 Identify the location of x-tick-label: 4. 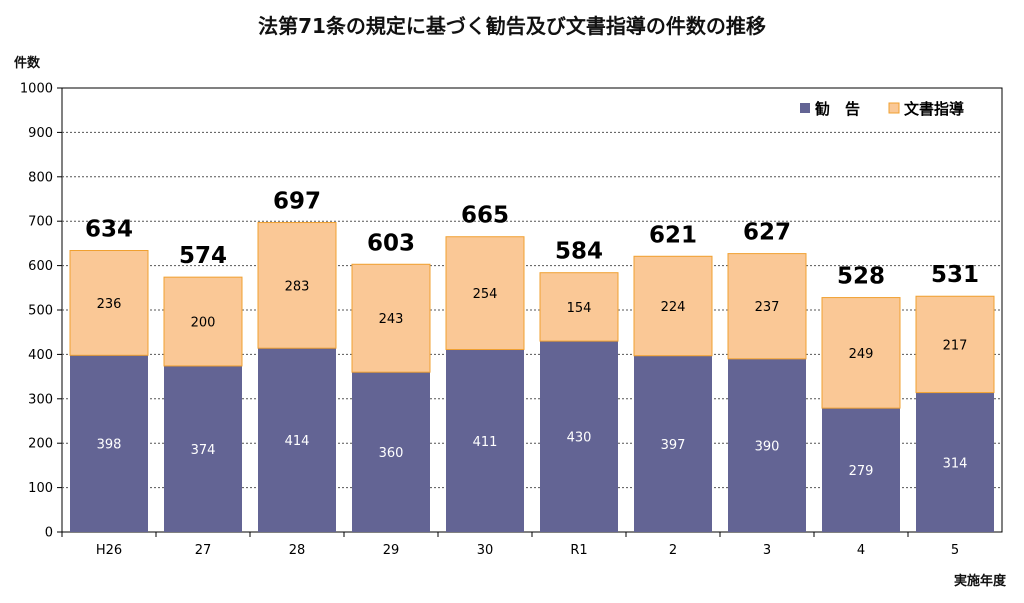
(861, 550).